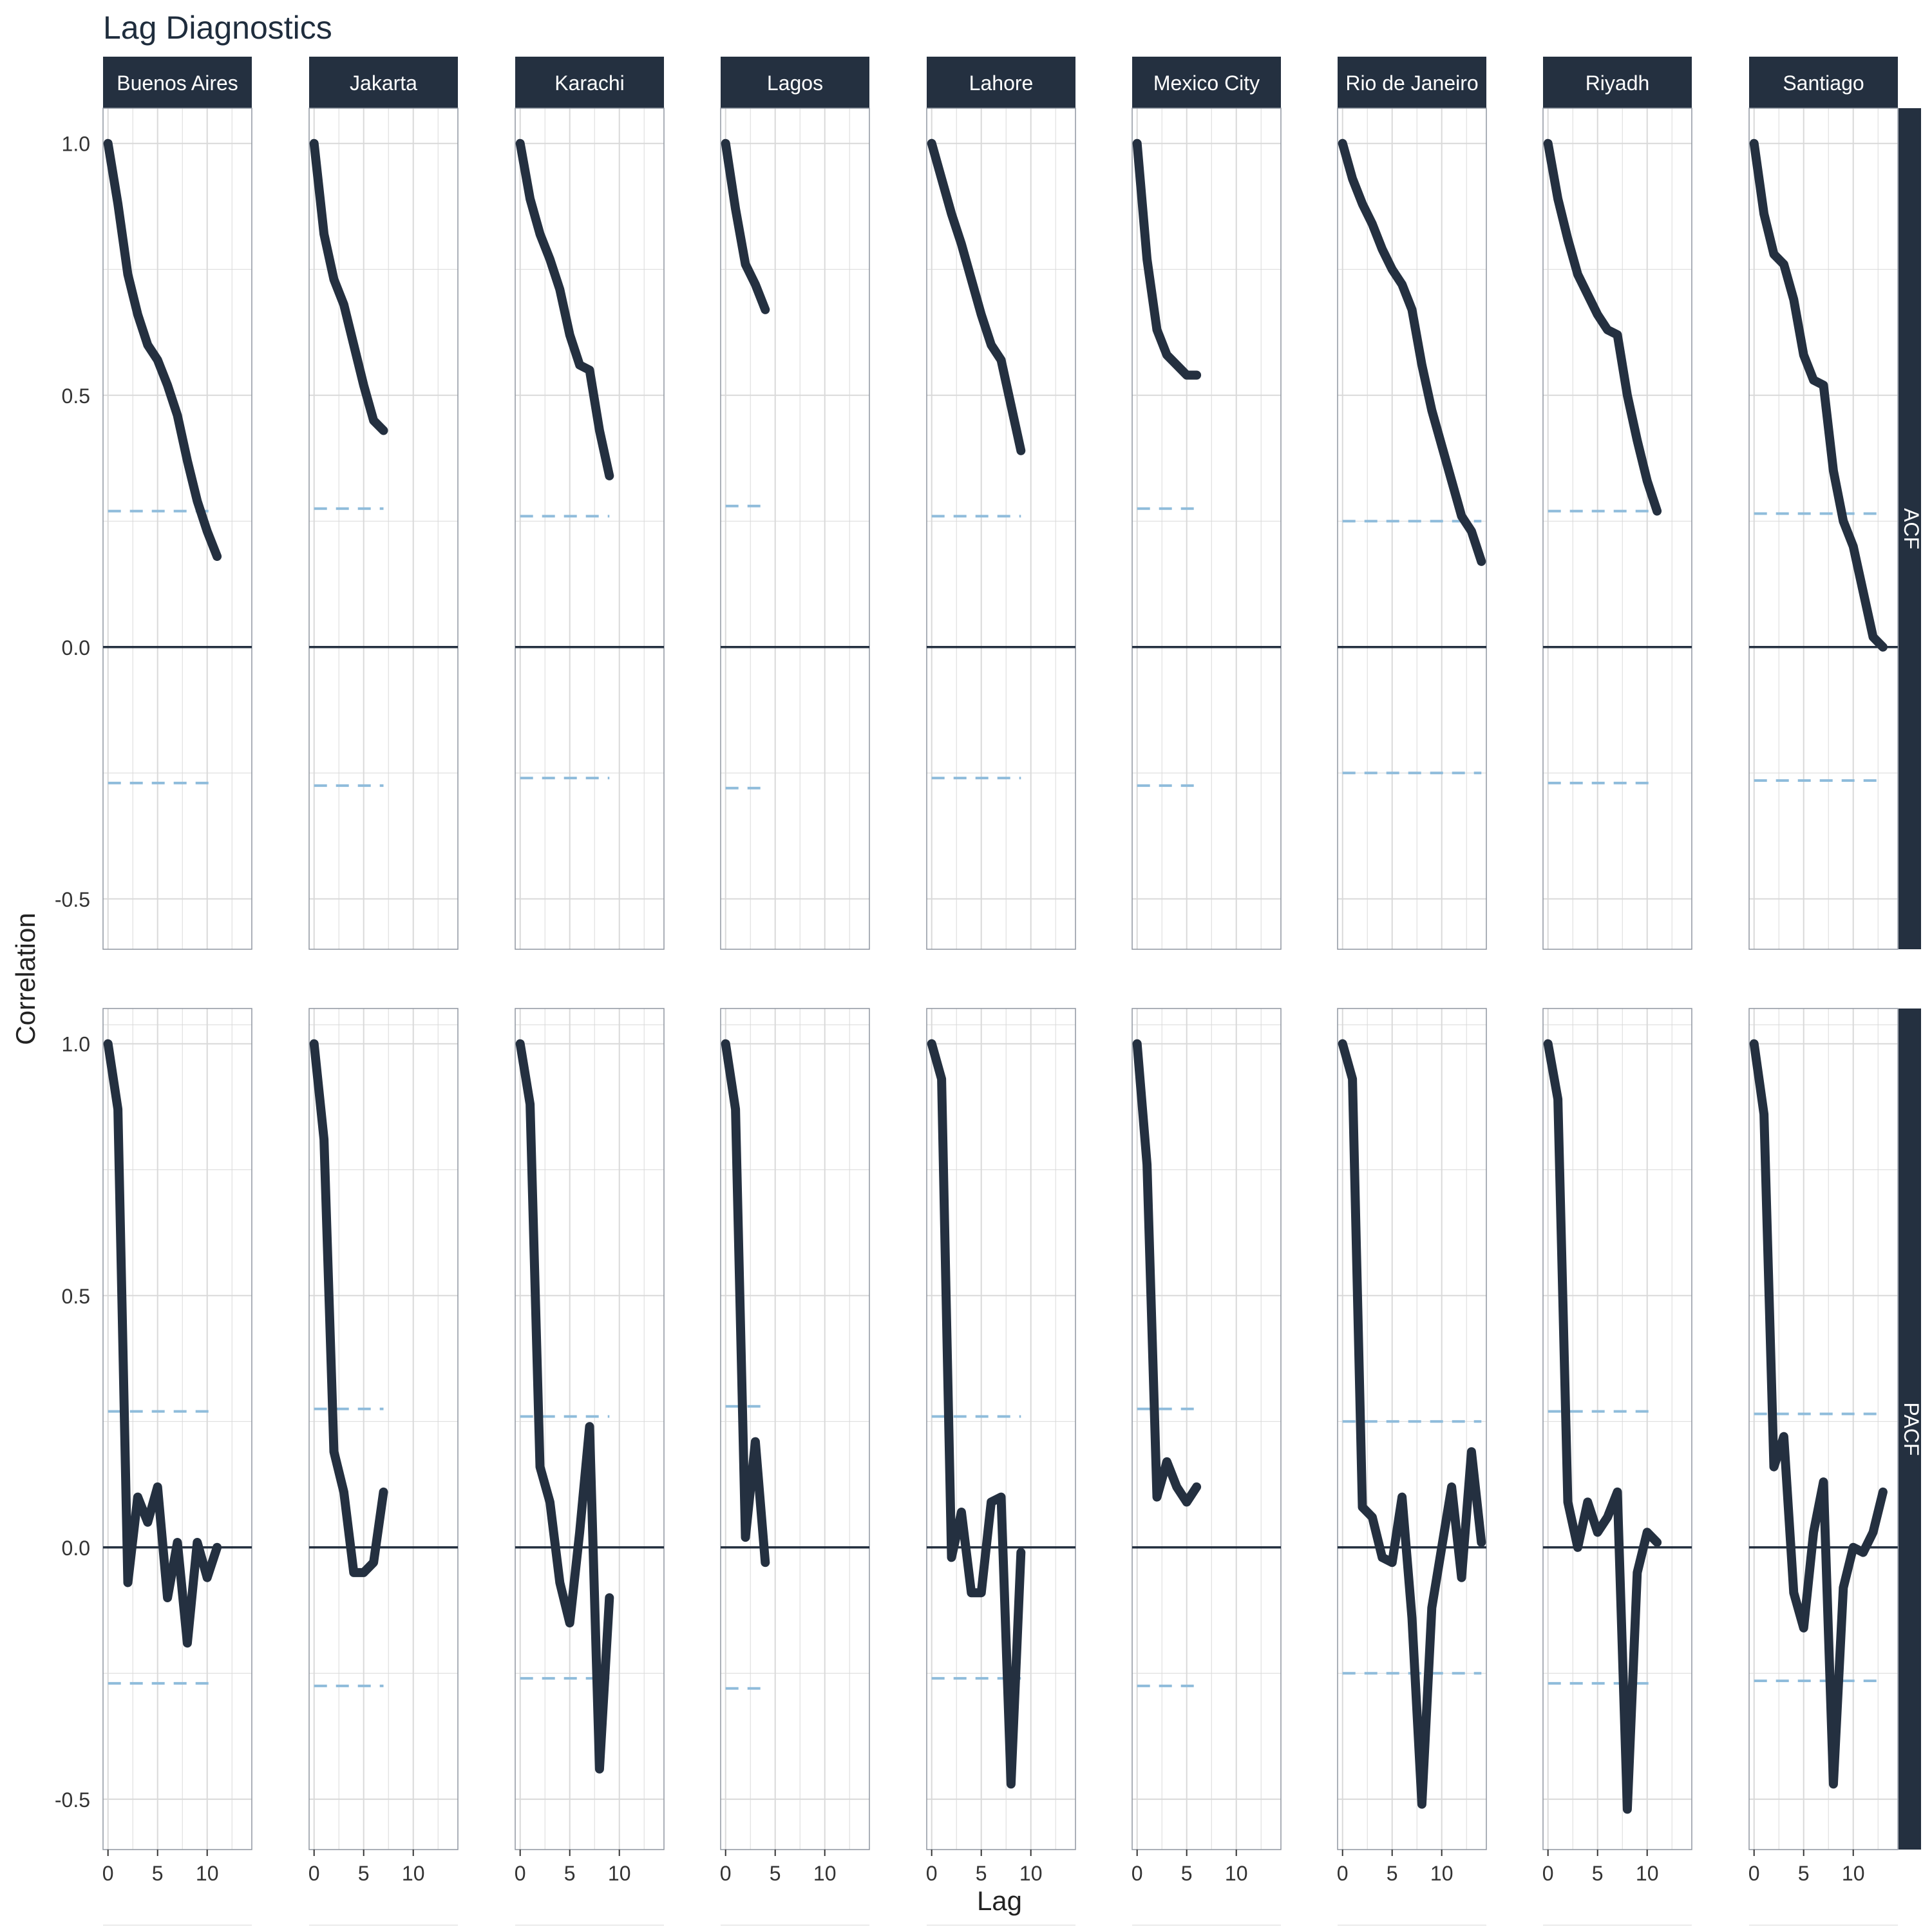 The width and height of the screenshot is (1932, 1932). I want to click on series-line-lahore-pacf, so click(976, 1414).